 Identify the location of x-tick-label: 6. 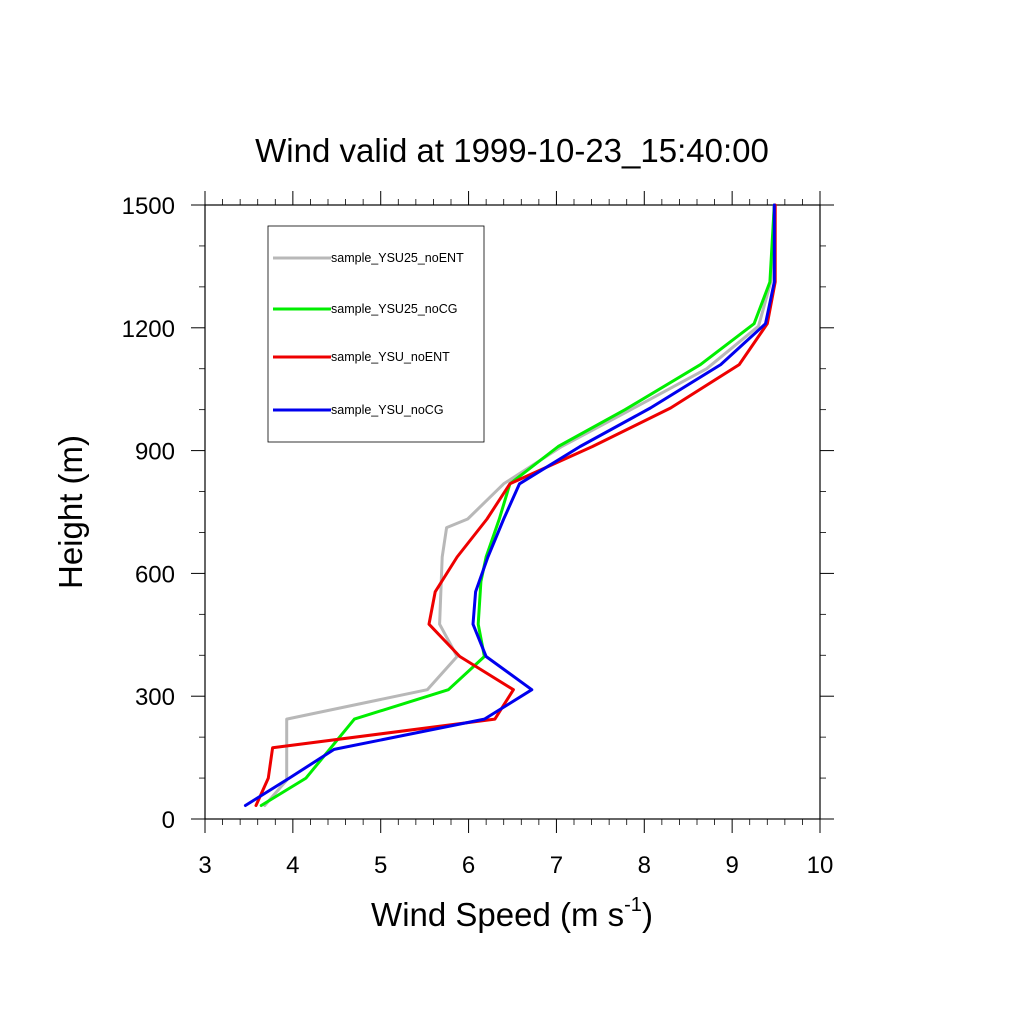
(468, 865).